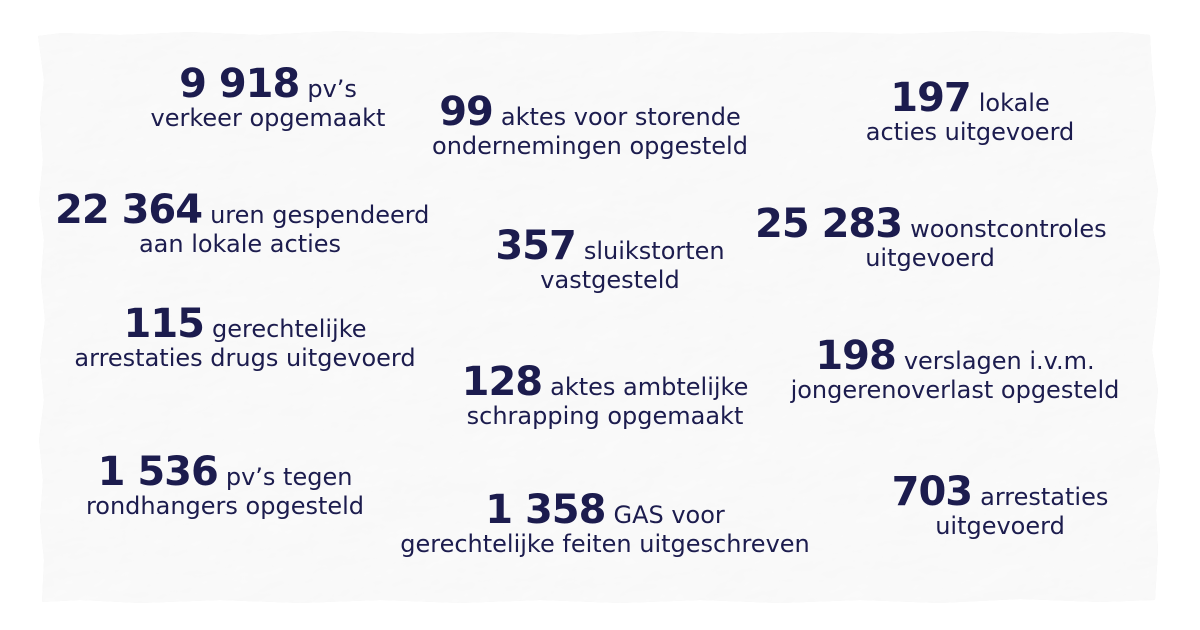  What do you see at coordinates (669, 515) in the screenshot?
I see `stat-label-line1: GAS voor` at bounding box center [669, 515].